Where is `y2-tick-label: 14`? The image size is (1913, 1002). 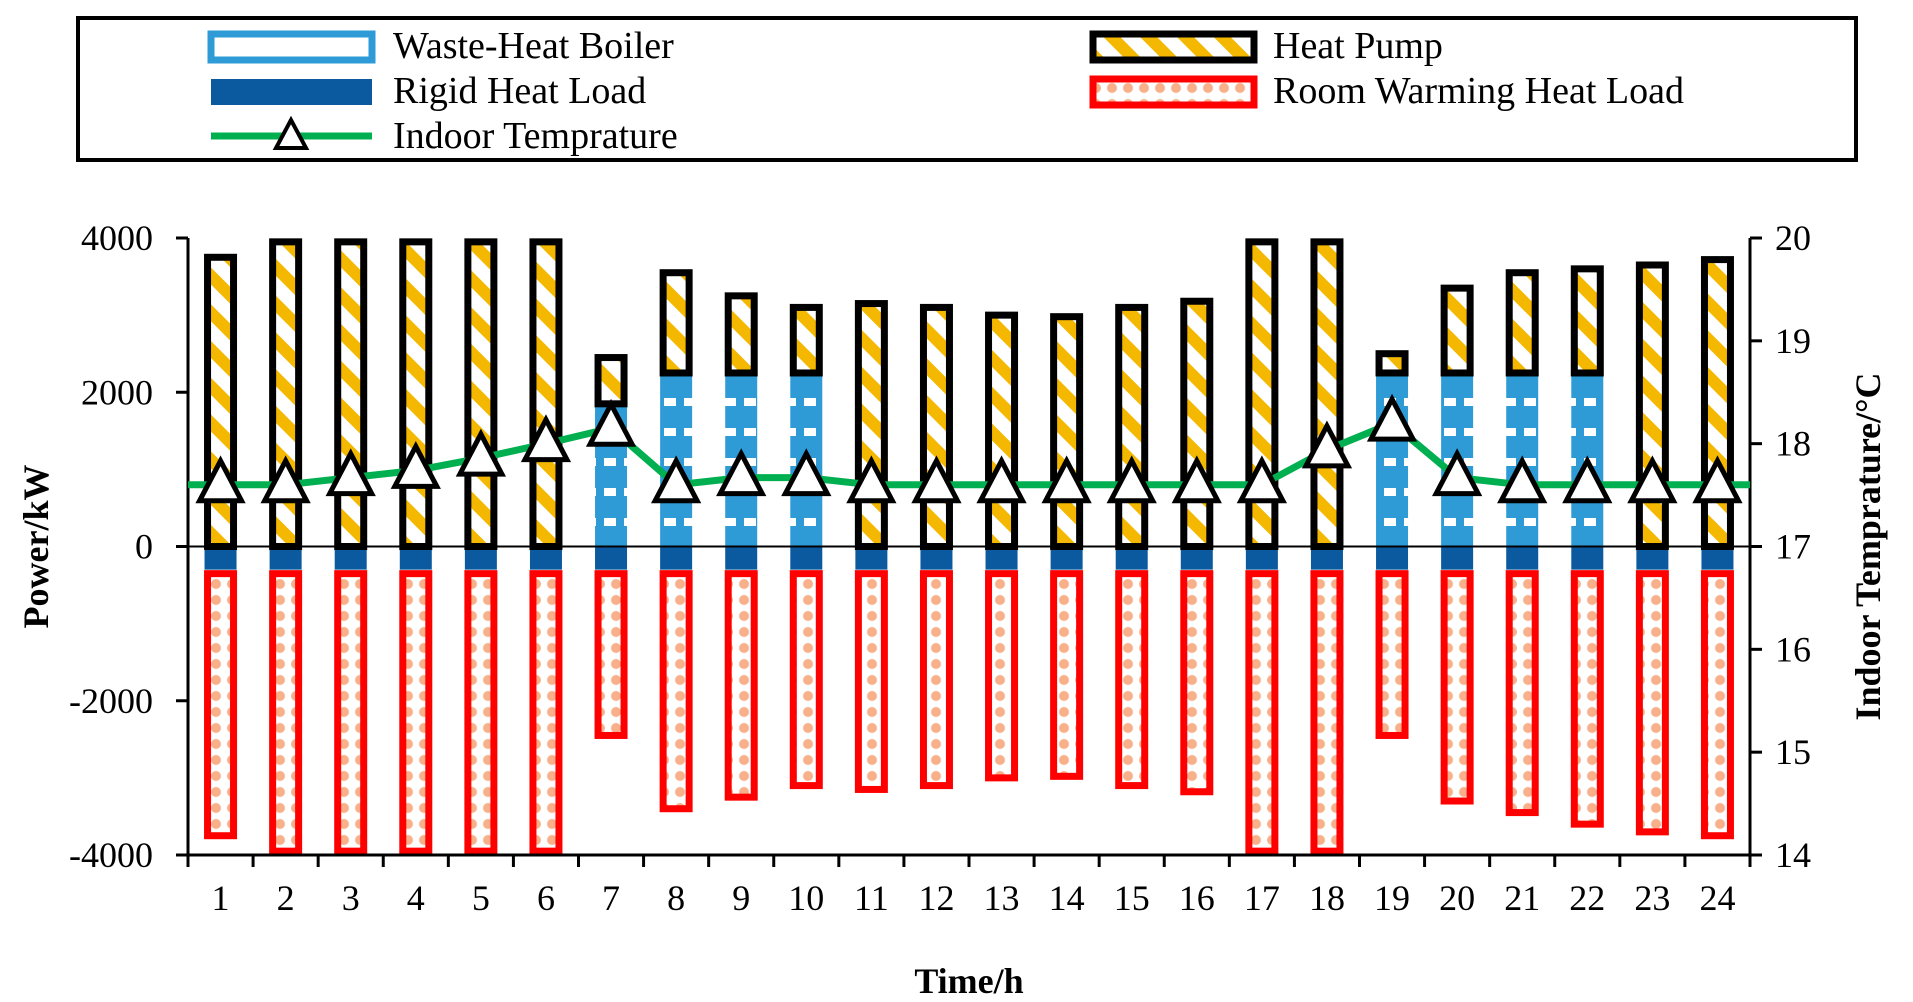
y2-tick-label: 14 is located at coordinates (1793, 855).